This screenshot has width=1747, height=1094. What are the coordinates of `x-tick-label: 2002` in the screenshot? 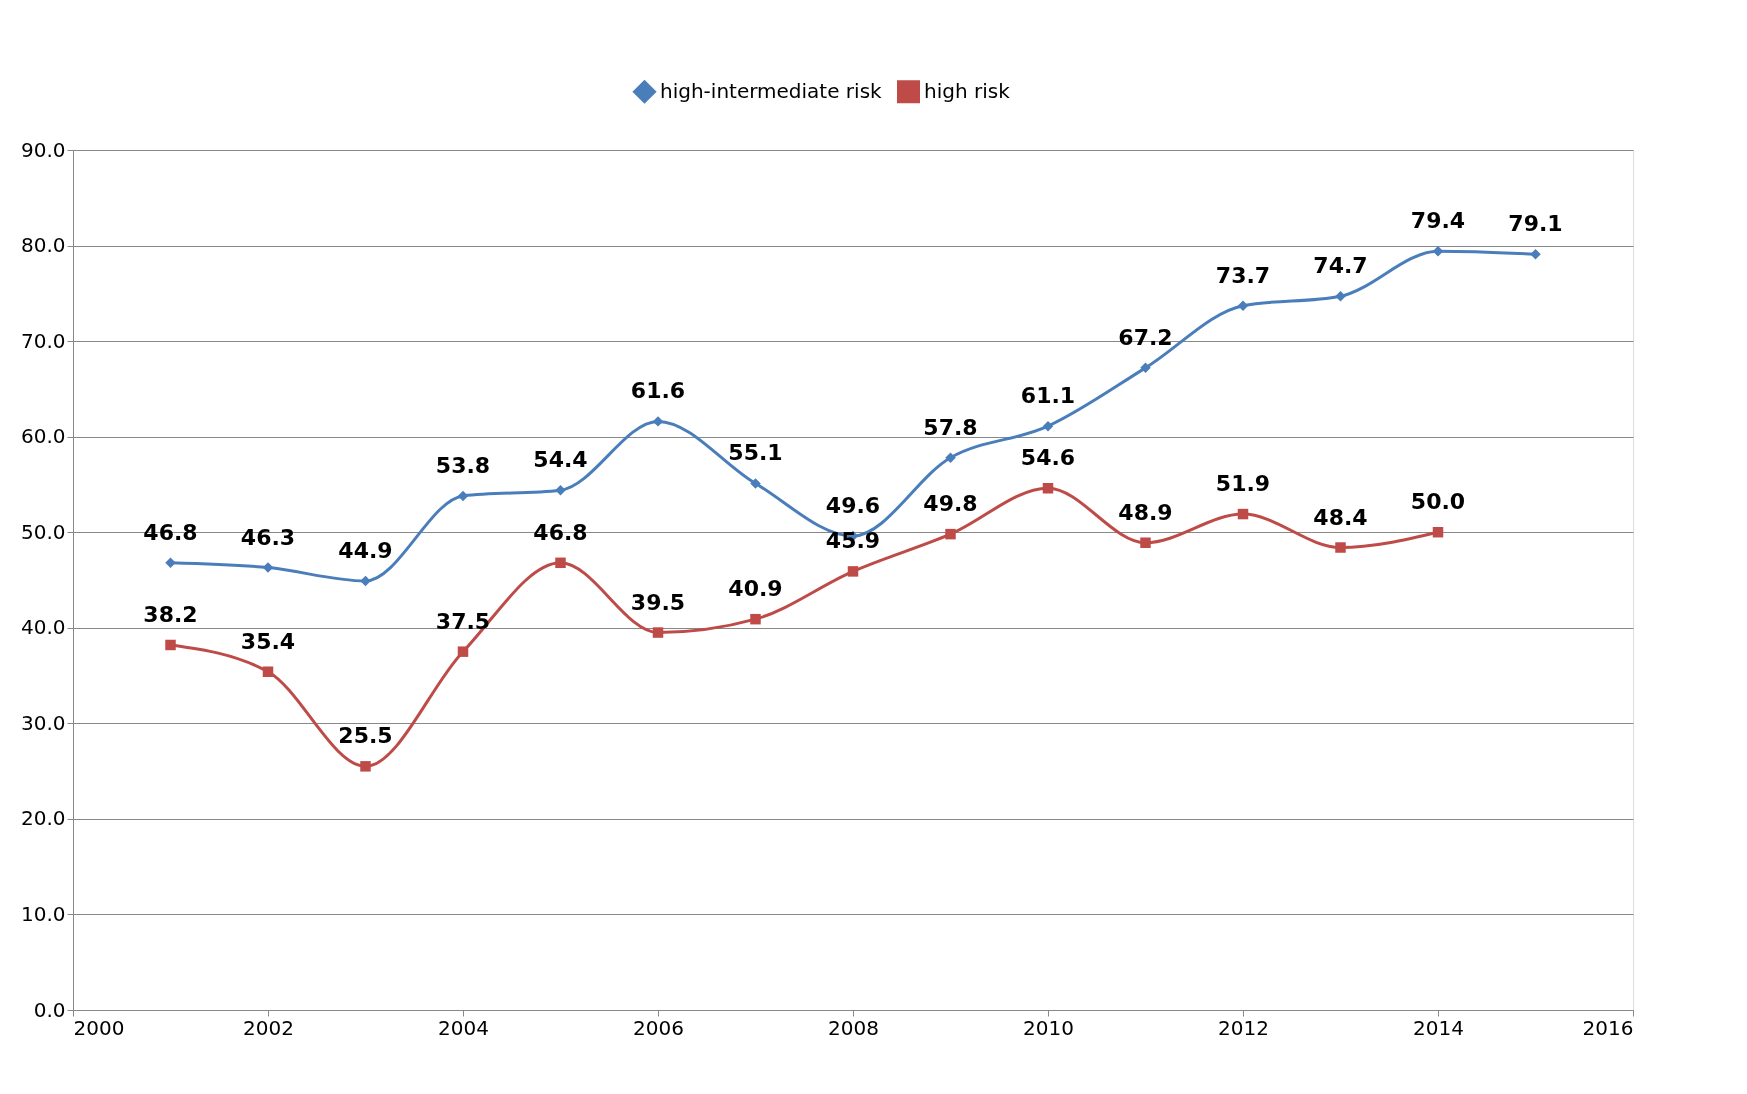 It's located at (268, 1027).